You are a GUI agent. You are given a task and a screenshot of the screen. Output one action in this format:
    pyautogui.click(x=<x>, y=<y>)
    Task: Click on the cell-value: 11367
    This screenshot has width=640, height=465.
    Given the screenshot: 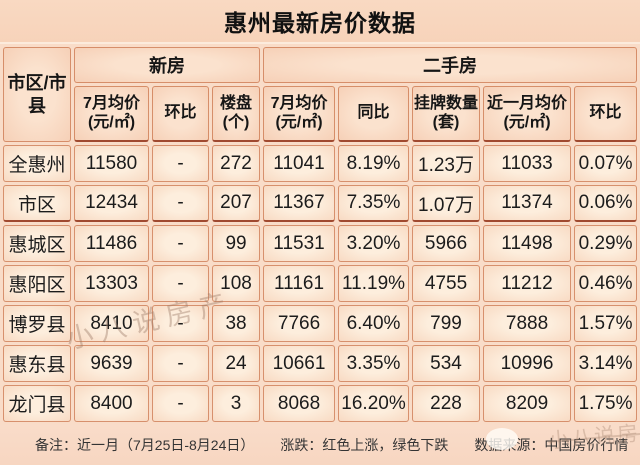 What is the action you would take?
    pyautogui.click(x=299, y=203)
    